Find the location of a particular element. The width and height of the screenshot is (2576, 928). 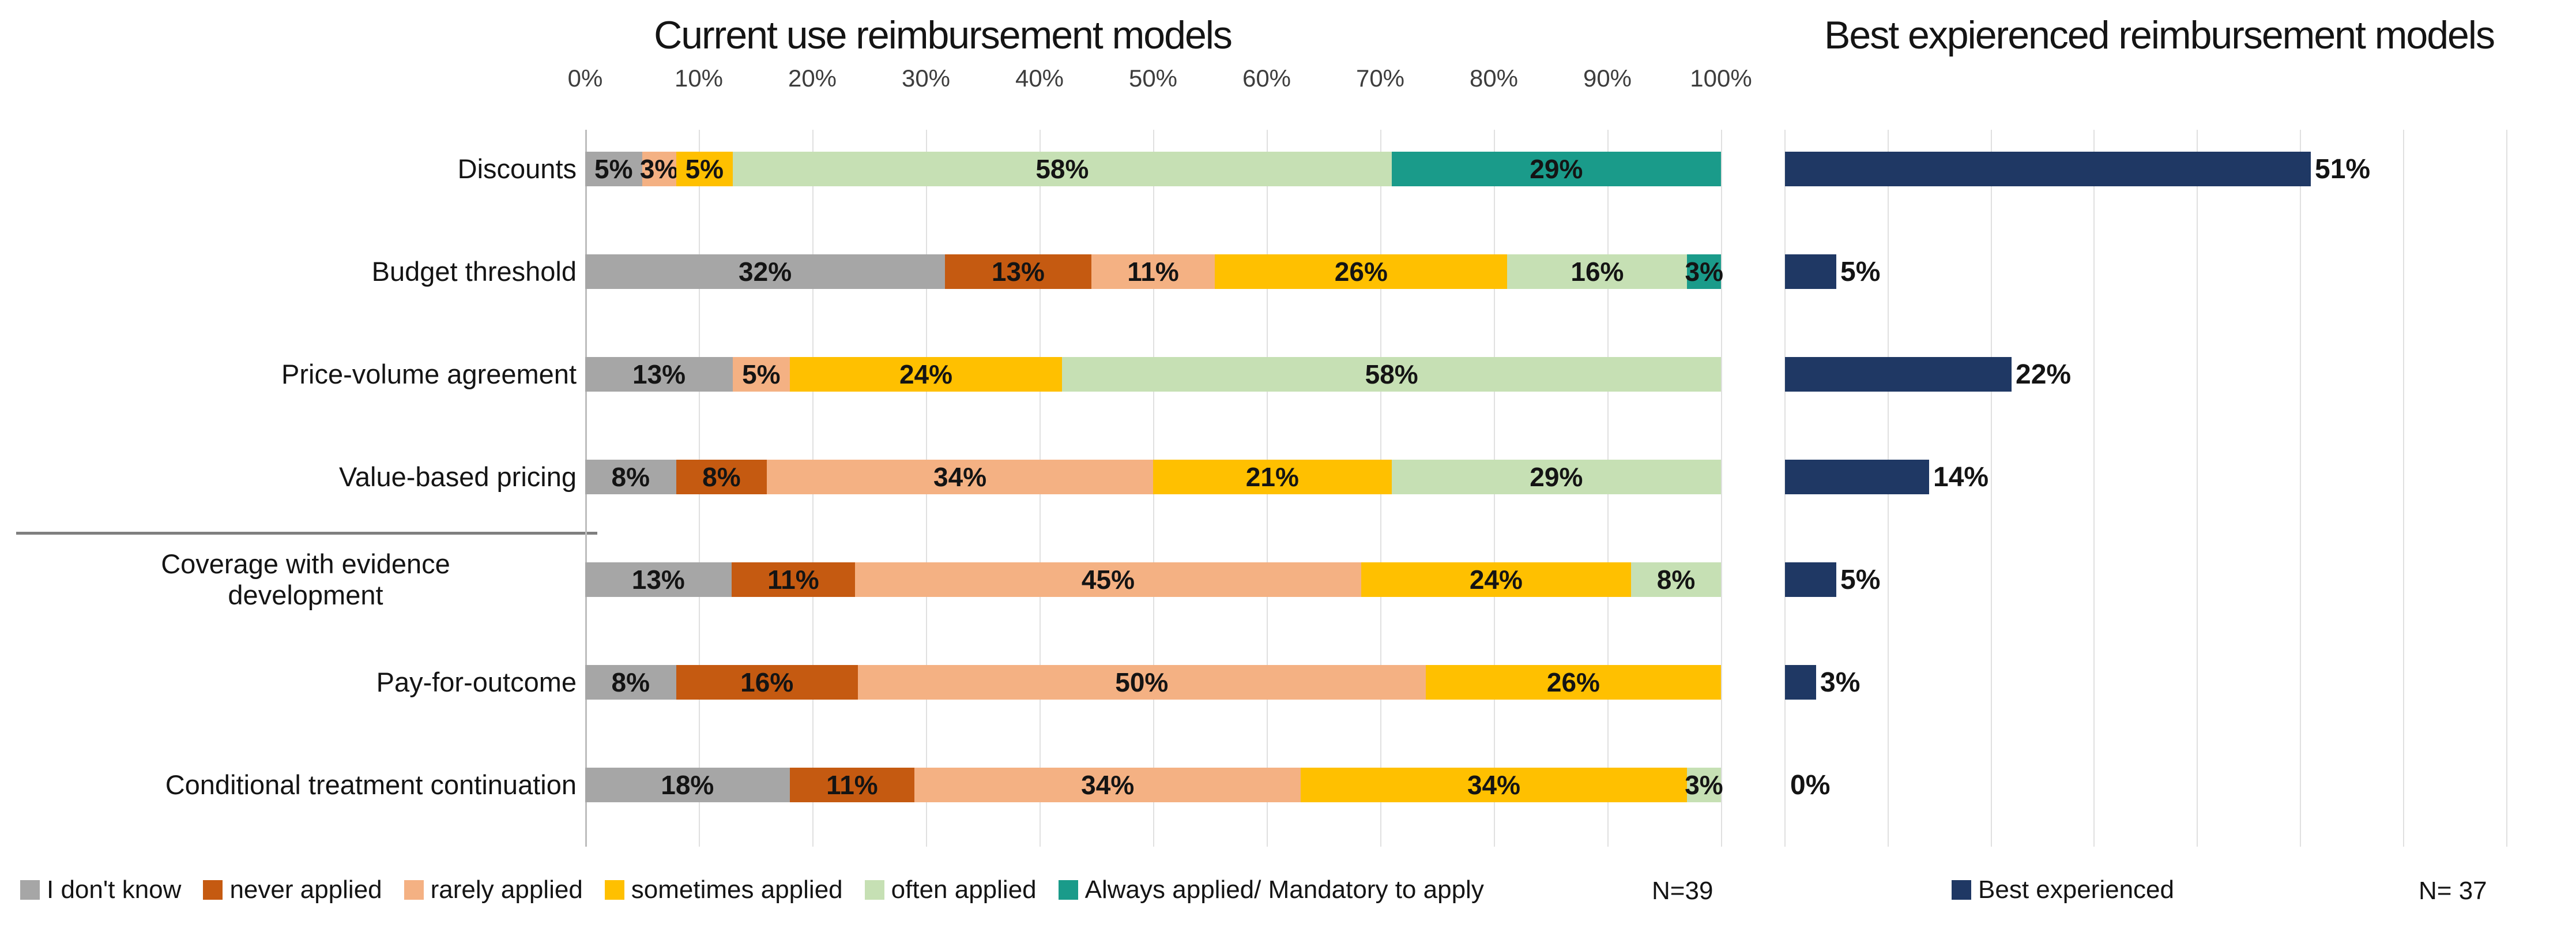

legend-item-best-experienced: Best experienced is located at coordinates (2063, 890).